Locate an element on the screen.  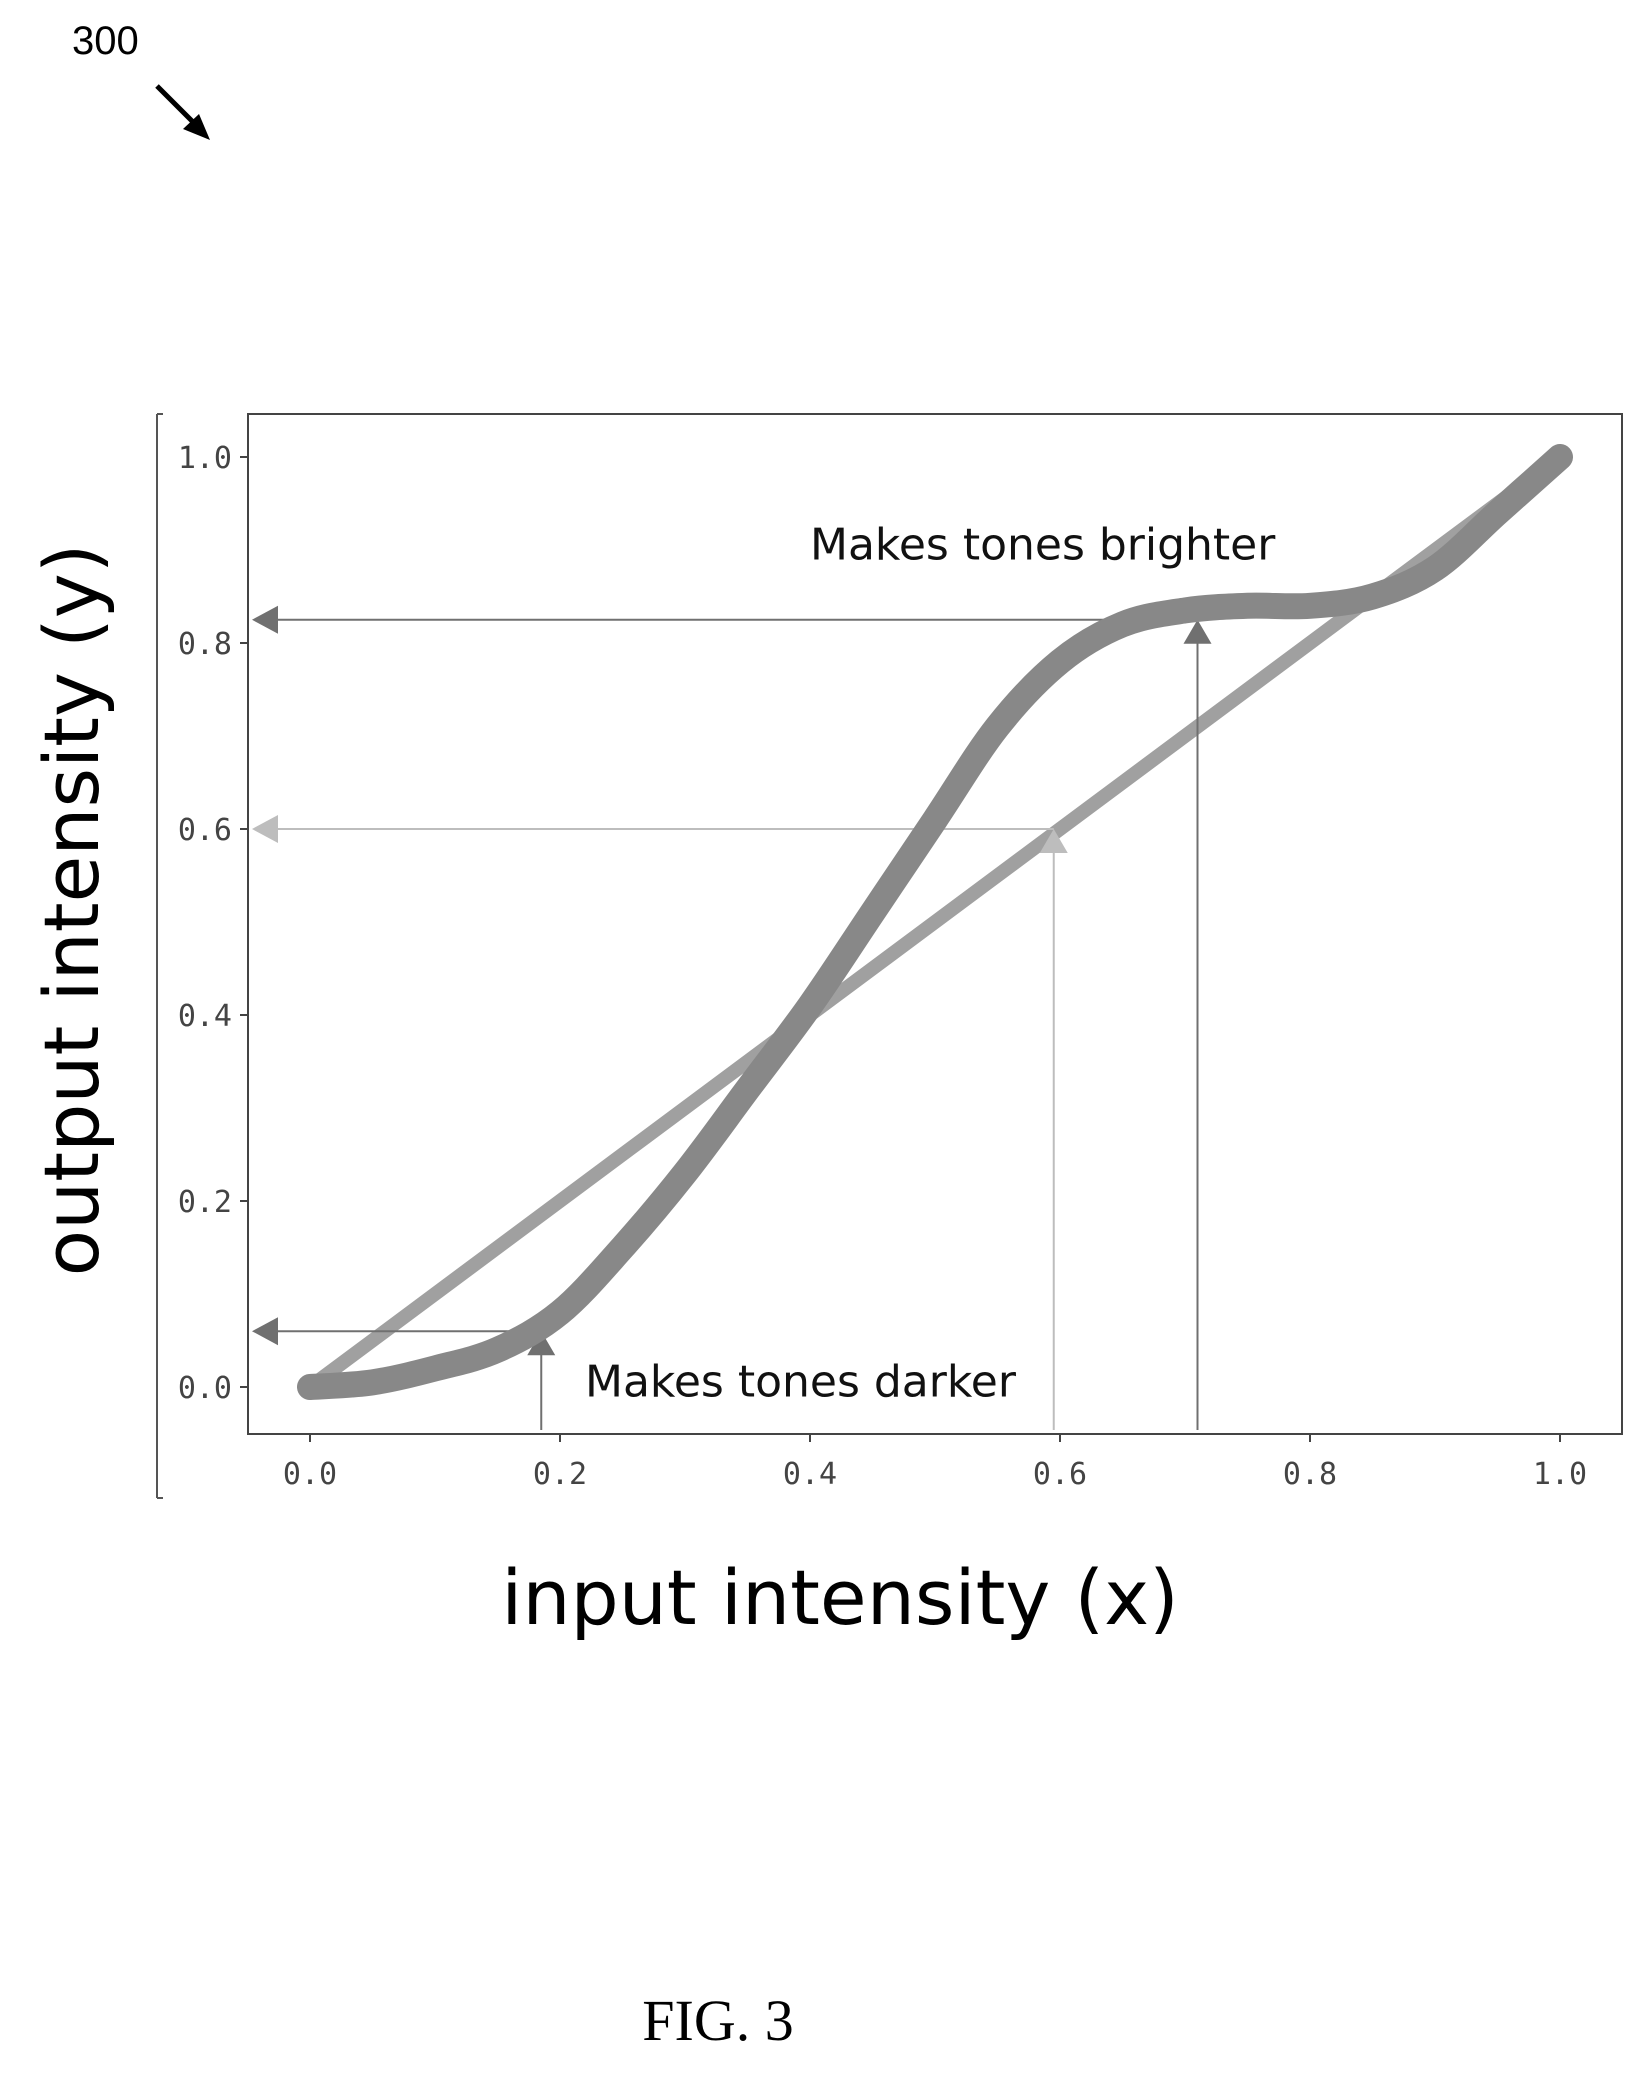
annotation-darker: Makes tones darker is located at coordinates (801, 1381).